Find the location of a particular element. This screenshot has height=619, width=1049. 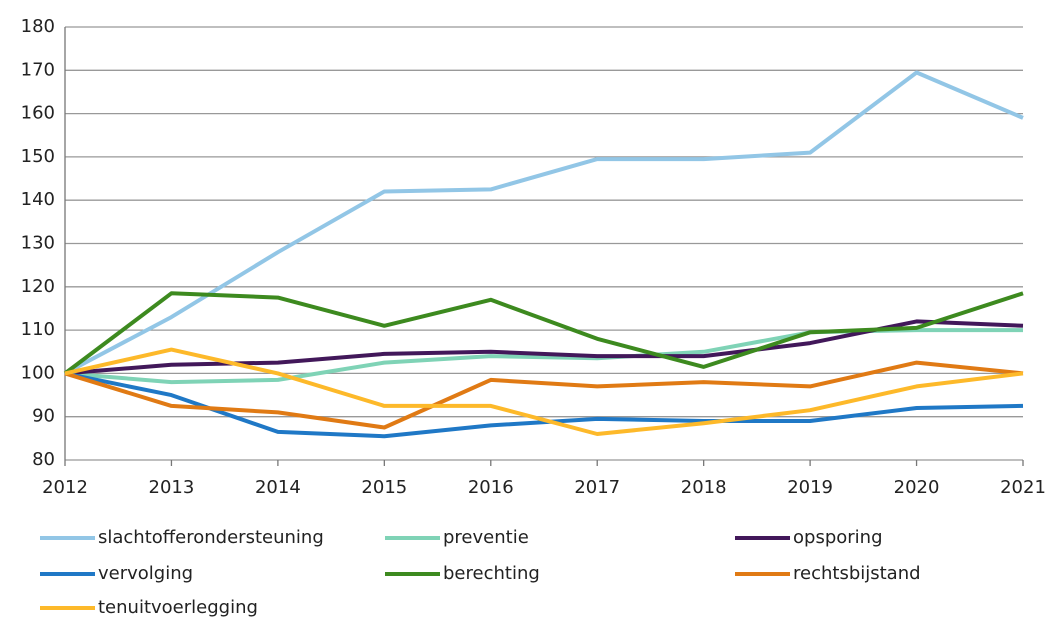

x-tick-label: 2015 is located at coordinates (384, 487).